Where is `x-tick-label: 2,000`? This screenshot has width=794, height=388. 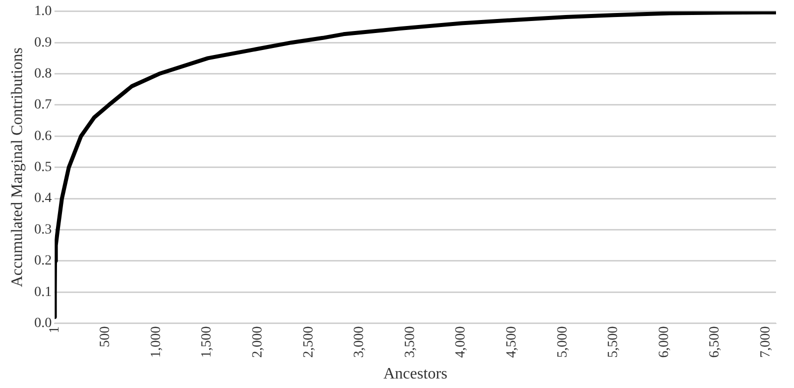
x-tick-label: 2,000 is located at coordinates (258, 342).